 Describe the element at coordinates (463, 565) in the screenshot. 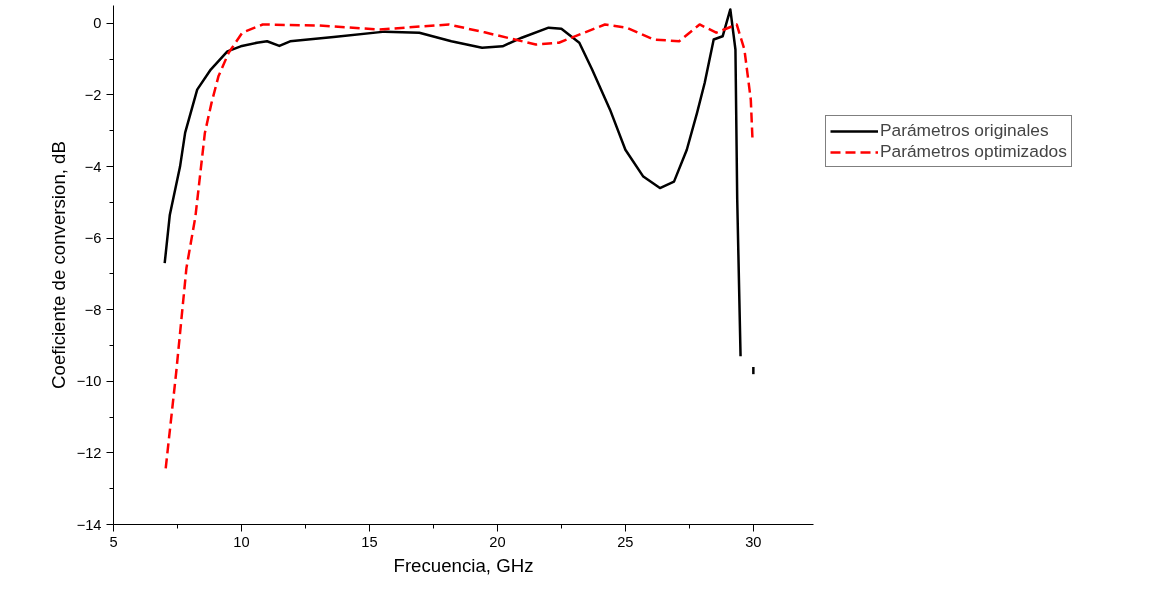

I see `x-axis-title: Frecuencia, GHz` at that location.